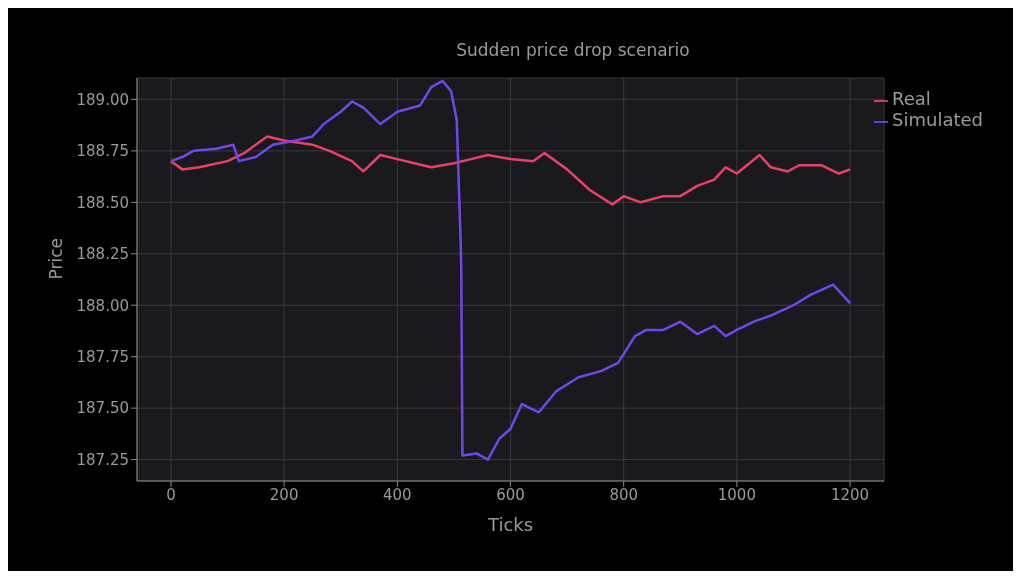 This screenshot has width=1021, height=579. Describe the element at coordinates (102, 459) in the screenshot. I see `y-tick-label: 187.25` at that location.